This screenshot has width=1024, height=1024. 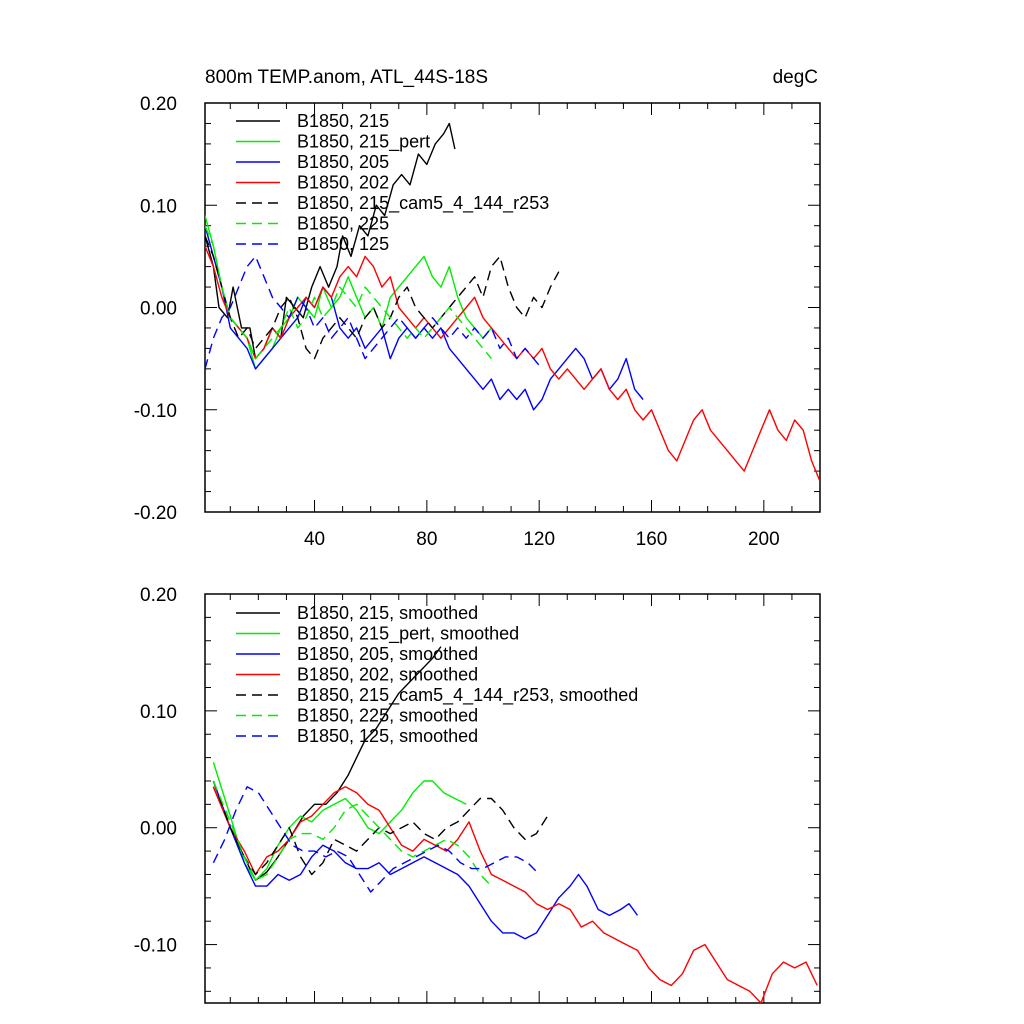 I want to click on y-tick-label: -0.20, so click(x=155, y=513).